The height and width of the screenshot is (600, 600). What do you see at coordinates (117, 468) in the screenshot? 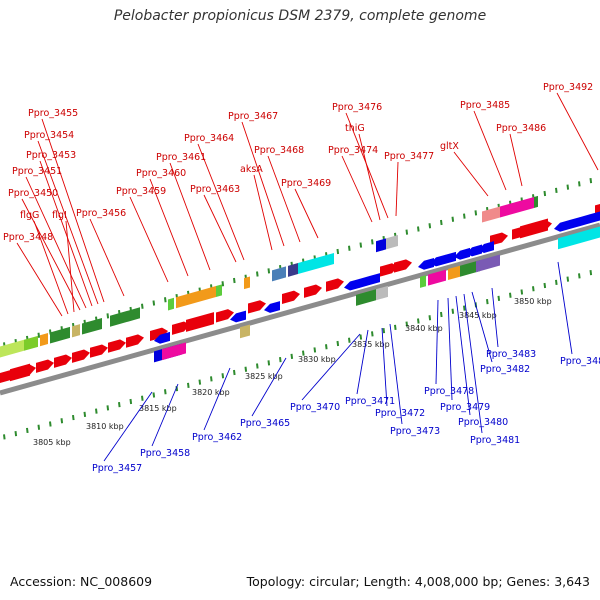
I see `reverse-gene-label: Ppro_3457` at bounding box center [117, 468].